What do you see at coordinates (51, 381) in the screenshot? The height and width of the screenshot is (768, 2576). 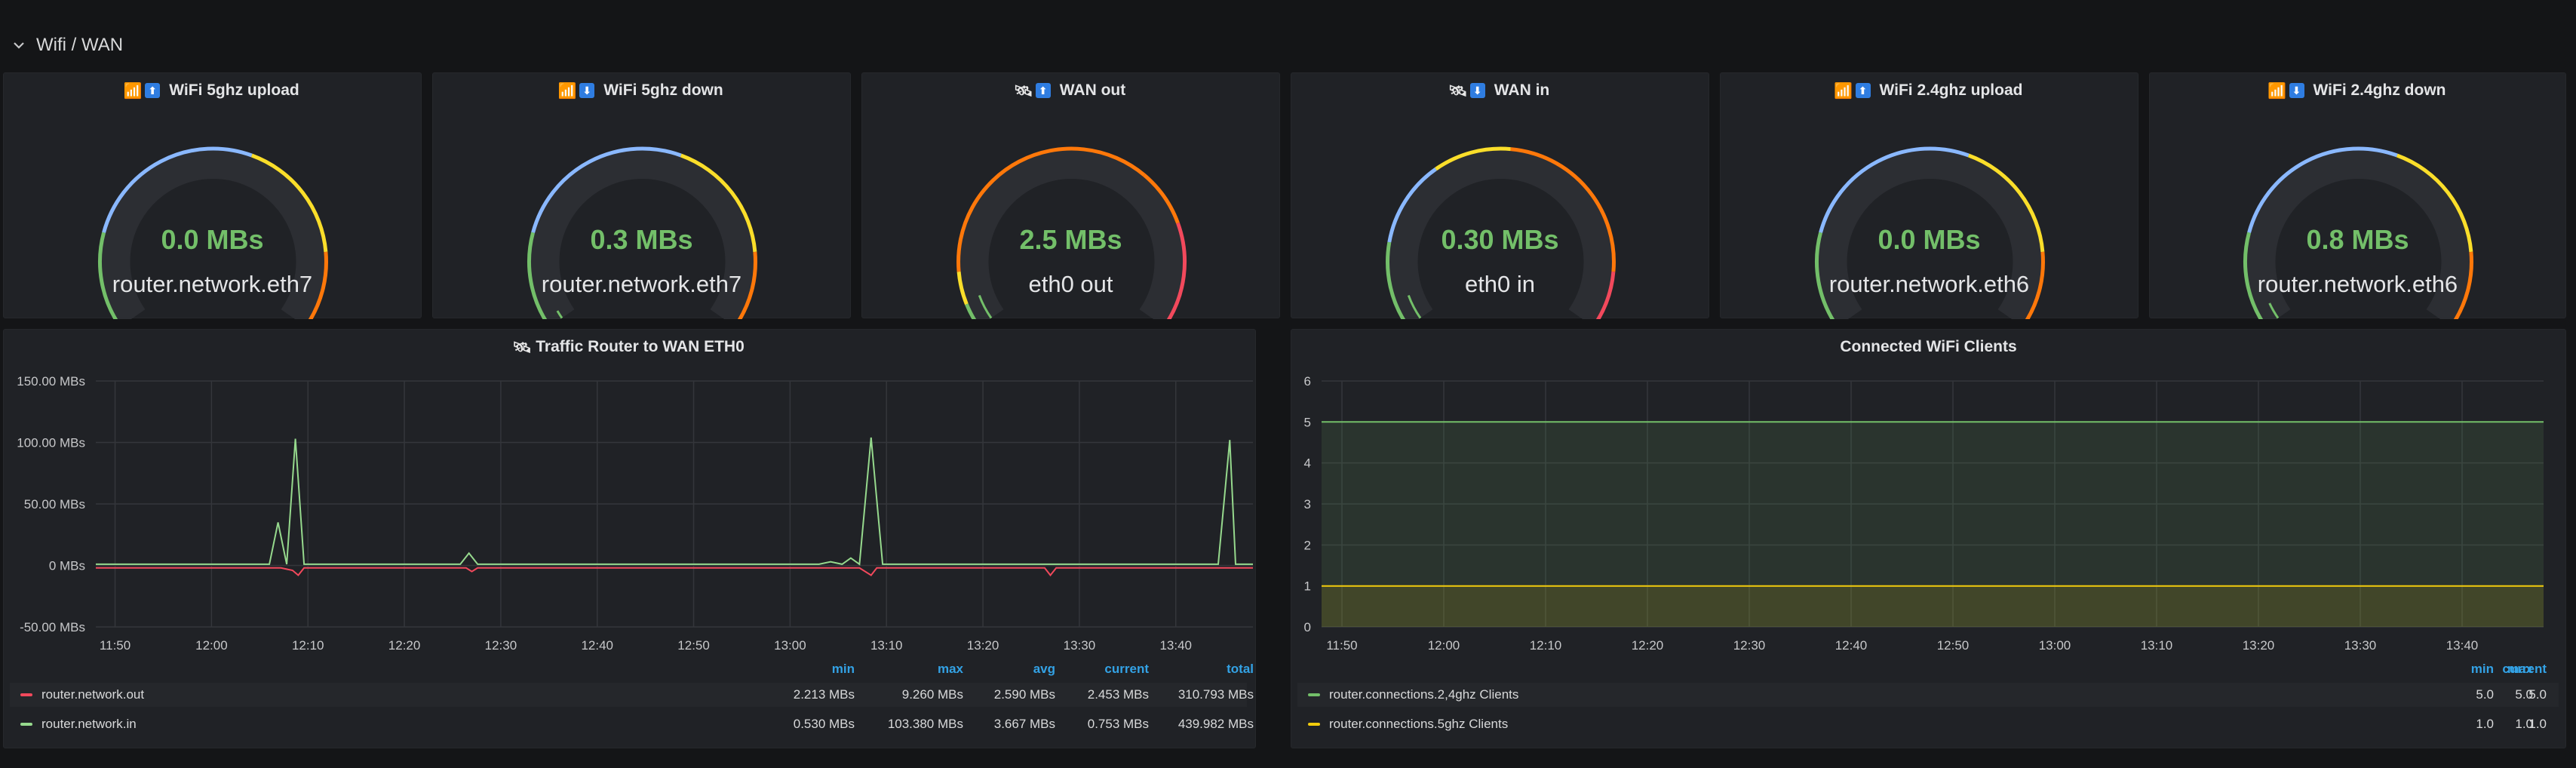 I see `y-tick-label: 150.00 MBs` at bounding box center [51, 381].